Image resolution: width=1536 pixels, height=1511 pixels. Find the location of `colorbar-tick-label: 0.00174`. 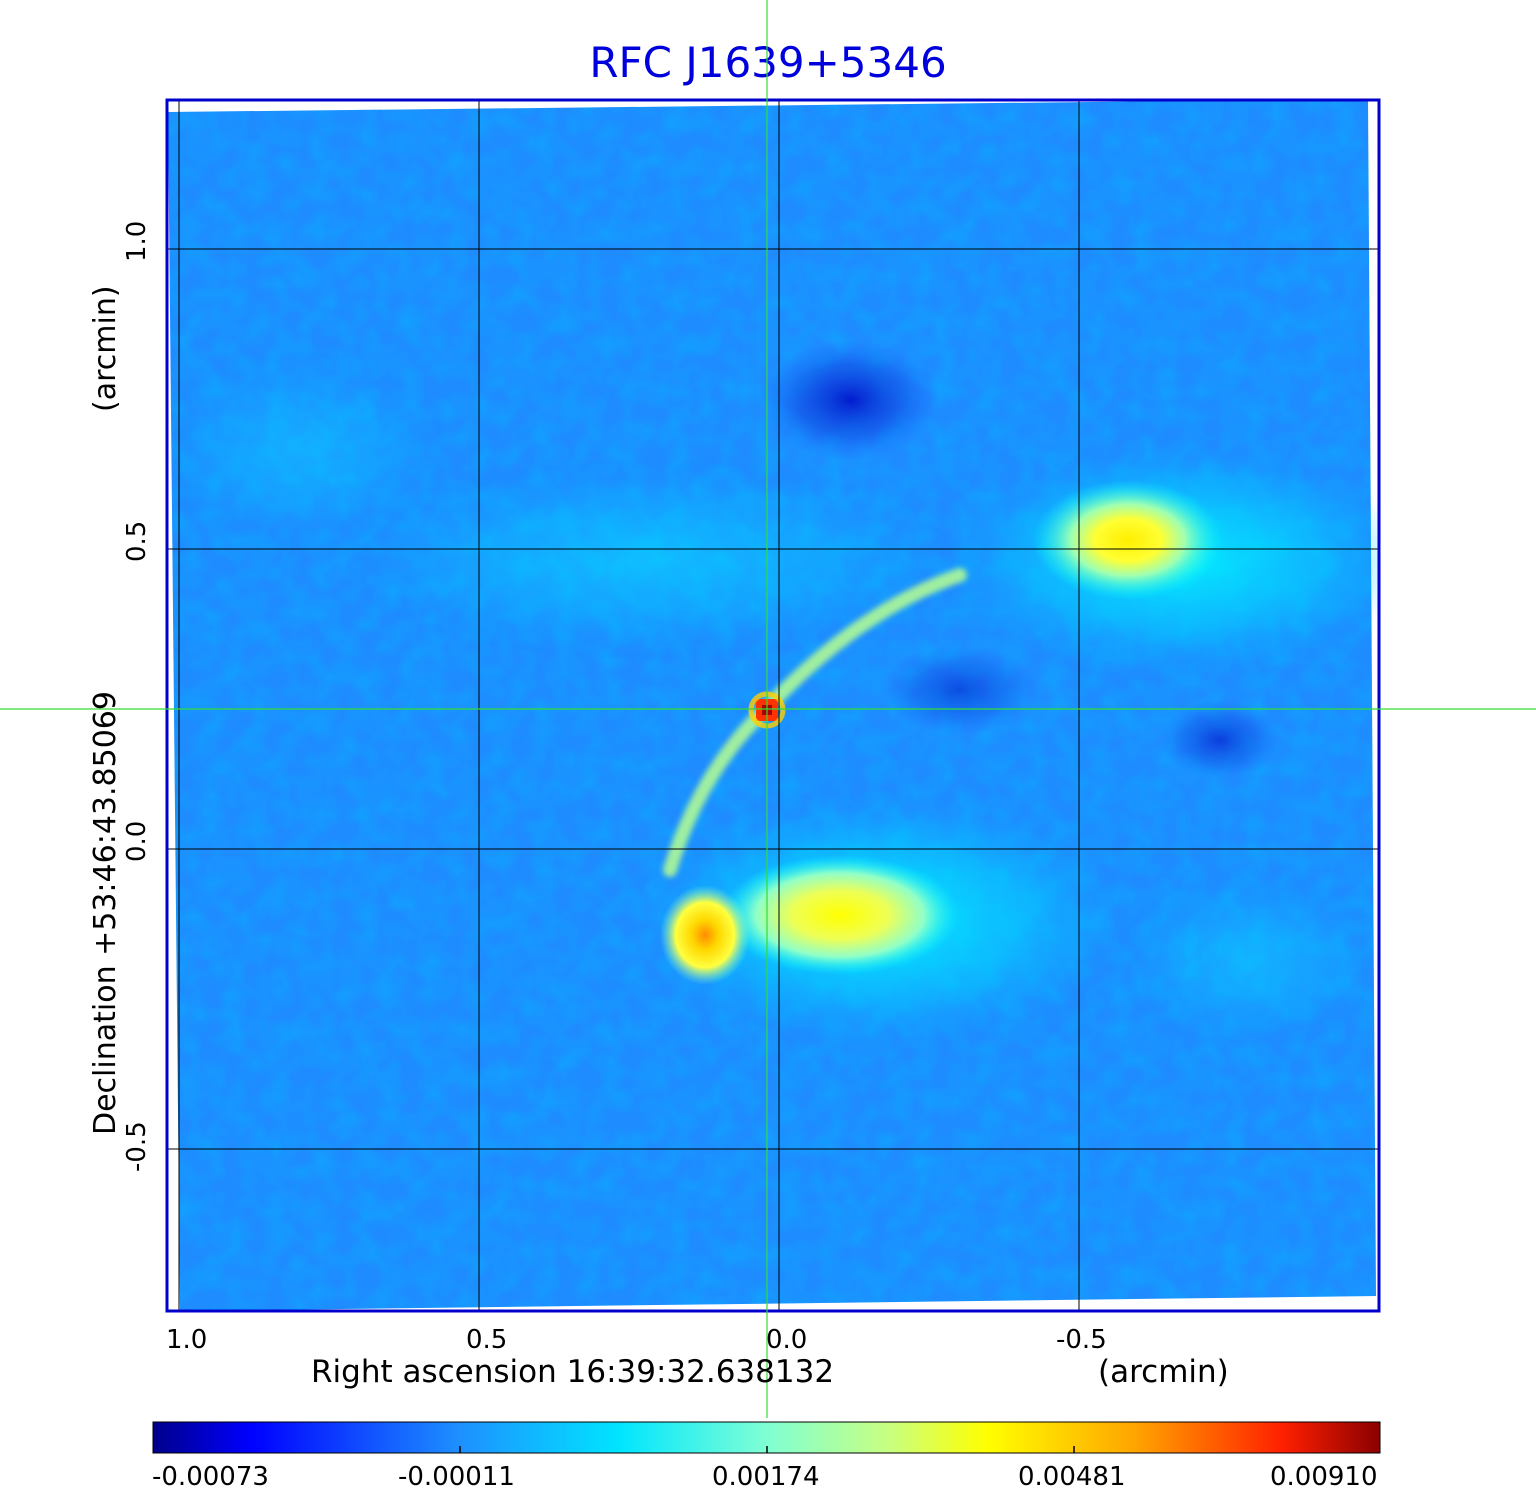

colorbar-tick-label: 0.00174 is located at coordinates (766, 1477).